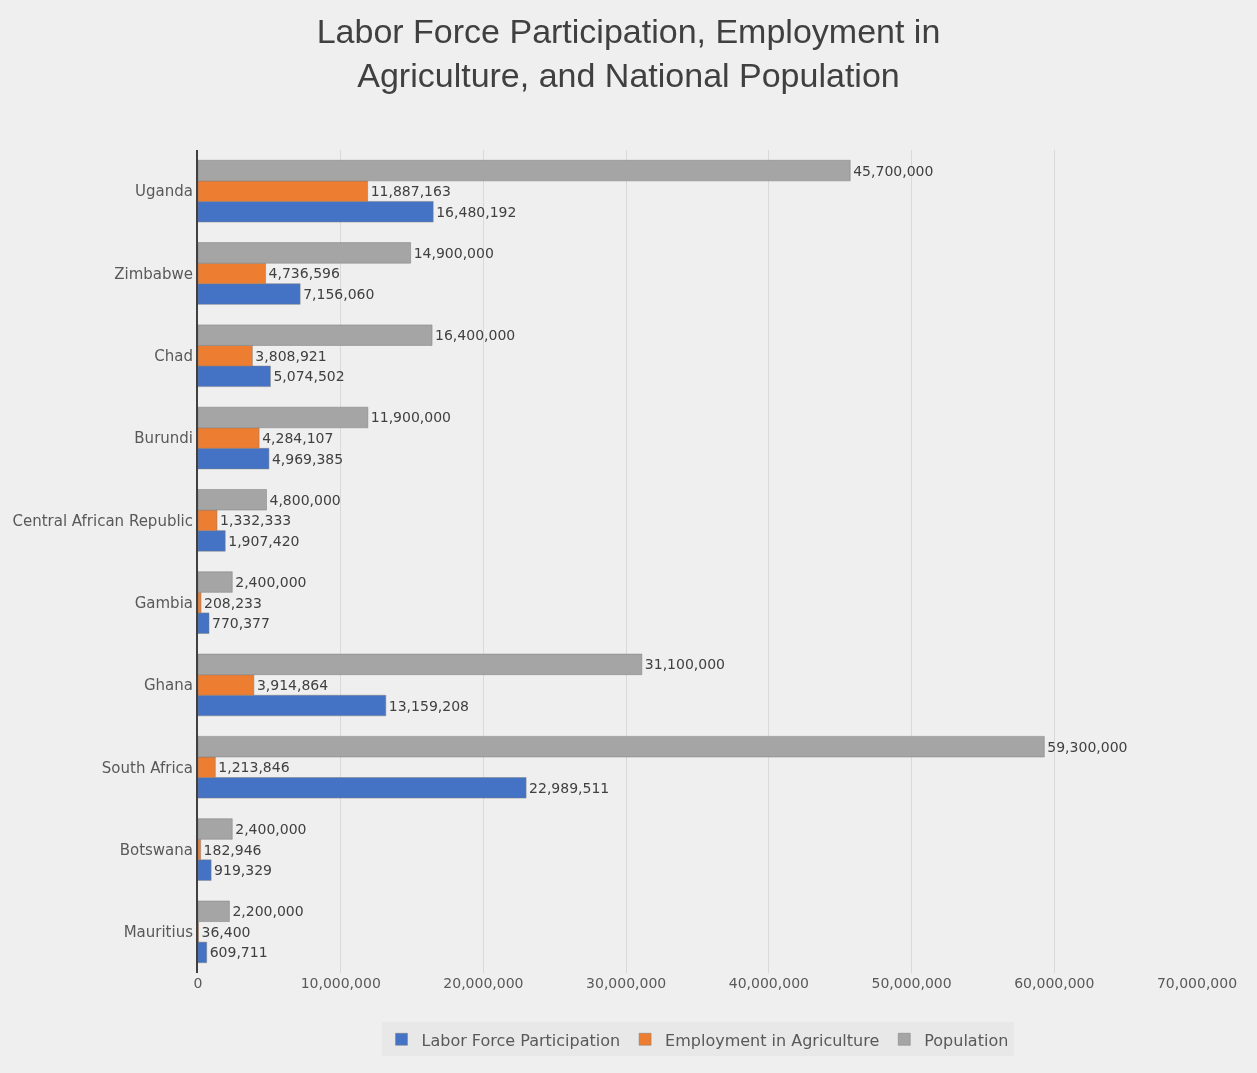 The width and height of the screenshot is (1257, 1073). What do you see at coordinates (102, 520) in the screenshot?
I see `y-tick-label: Central African Republic` at bounding box center [102, 520].